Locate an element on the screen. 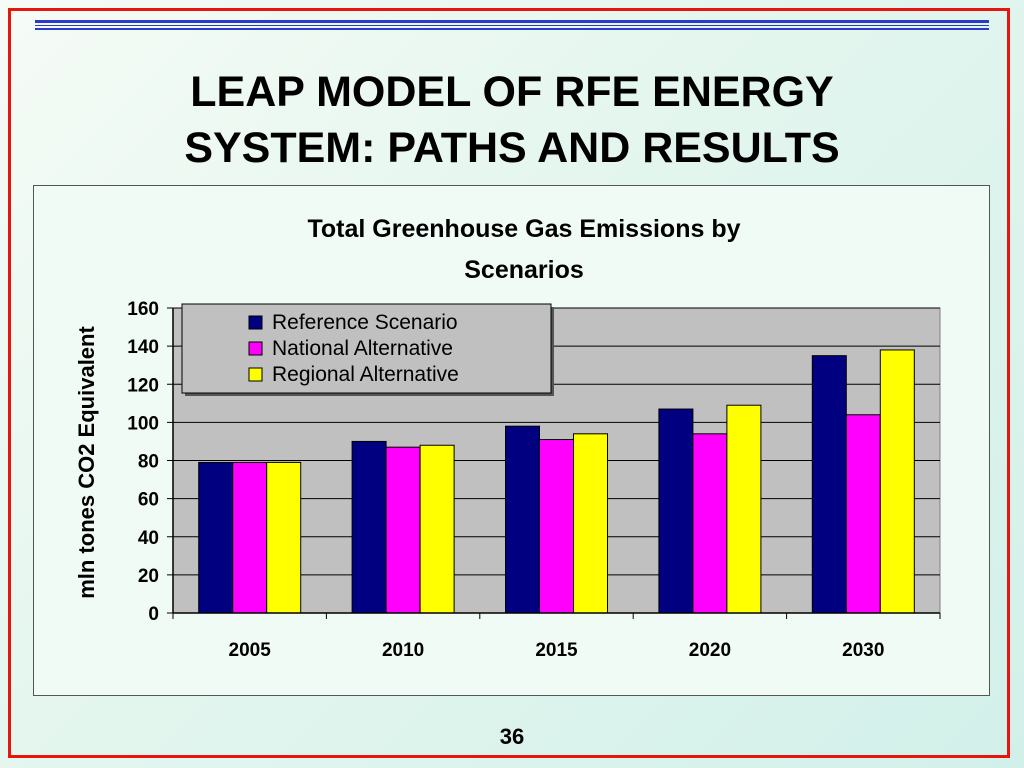 The width and height of the screenshot is (1024, 768). legend-box is located at coordinates (366, 348).